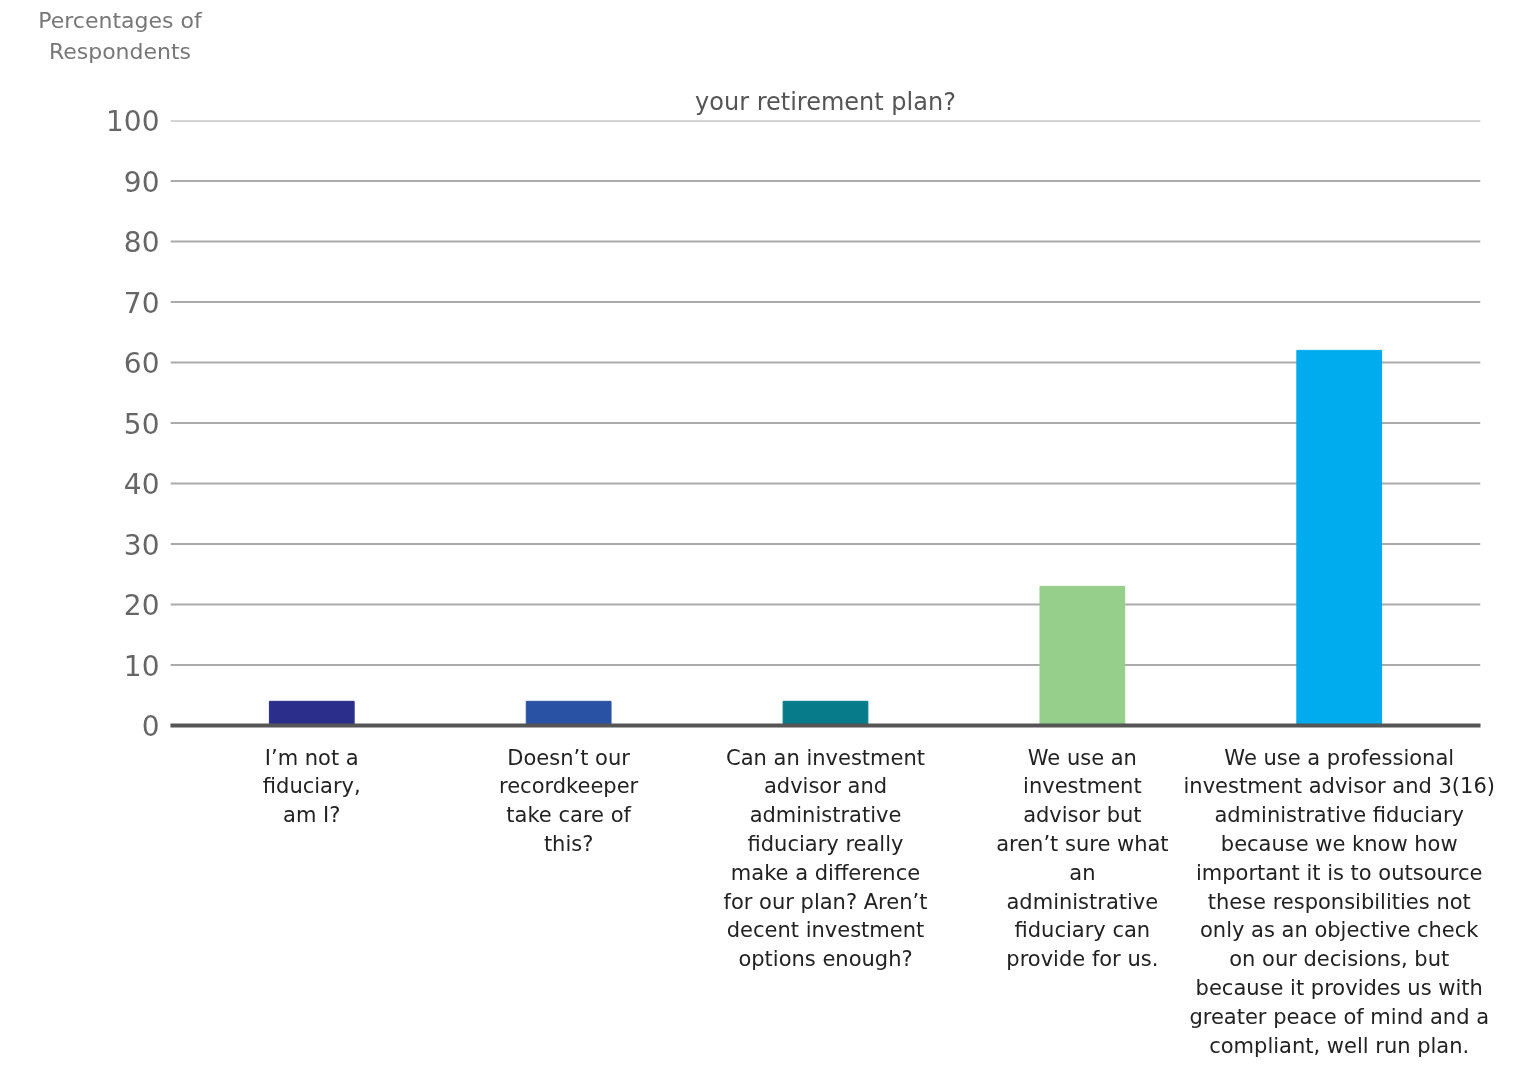  I want to click on y-axis-title: Percentages of Respondents, so click(120, 37).